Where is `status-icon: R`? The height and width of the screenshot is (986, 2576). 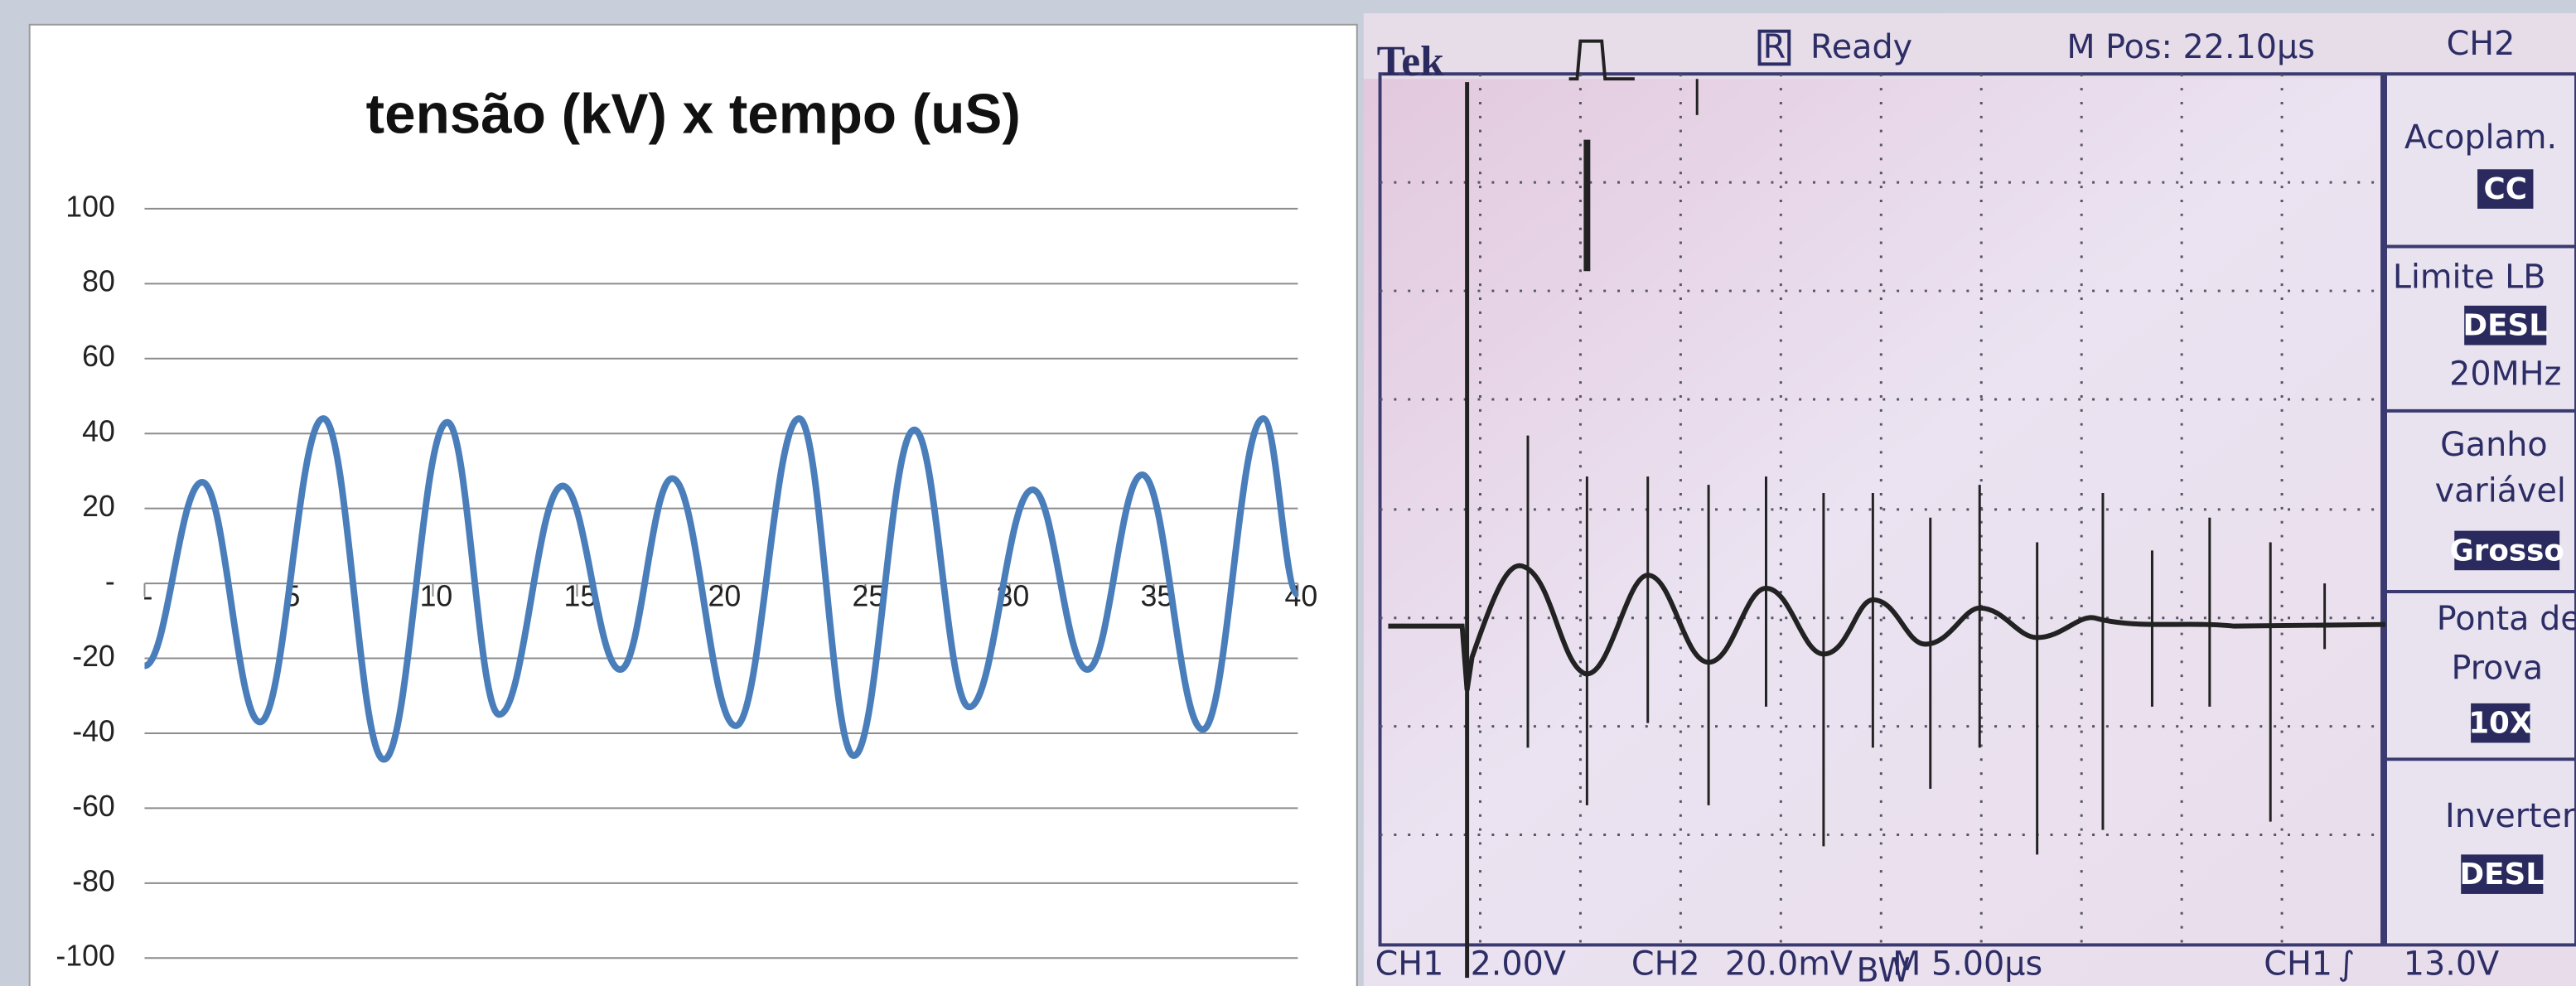
status-icon: R is located at coordinates (1774, 47).